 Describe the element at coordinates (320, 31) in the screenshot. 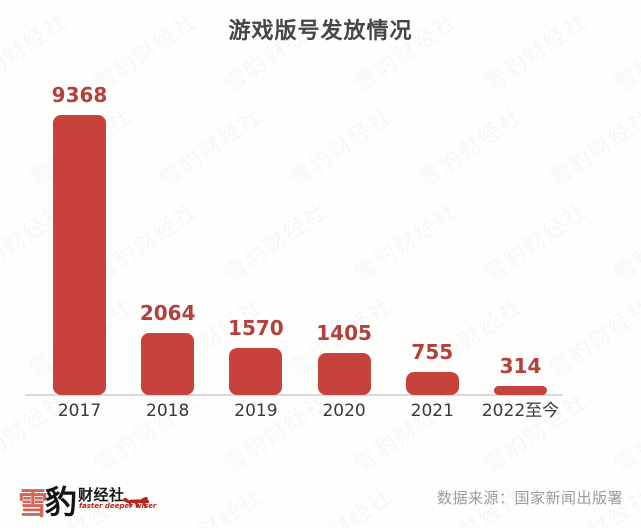

I see `chart-title: 游戏版号发放情况` at that location.